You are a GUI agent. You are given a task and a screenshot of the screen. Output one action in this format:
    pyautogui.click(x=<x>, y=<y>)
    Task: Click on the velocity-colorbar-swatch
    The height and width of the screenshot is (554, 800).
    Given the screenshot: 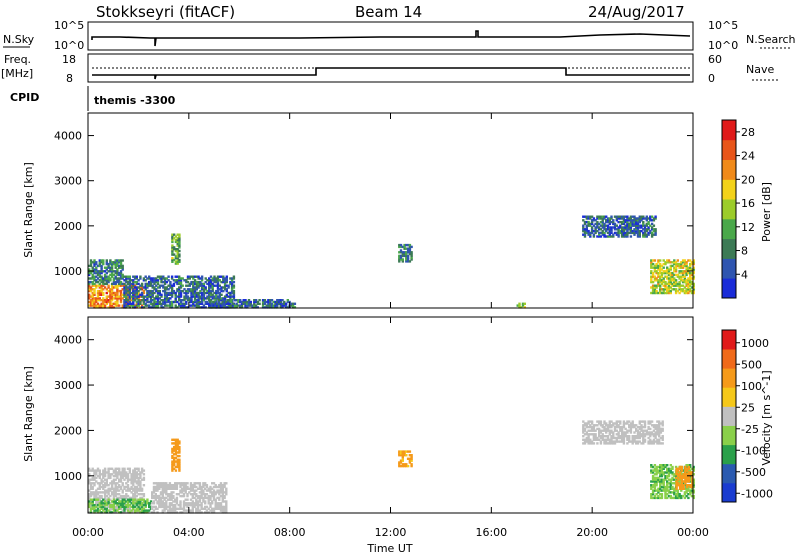 What is the action you would take?
    pyautogui.click(x=729, y=492)
    